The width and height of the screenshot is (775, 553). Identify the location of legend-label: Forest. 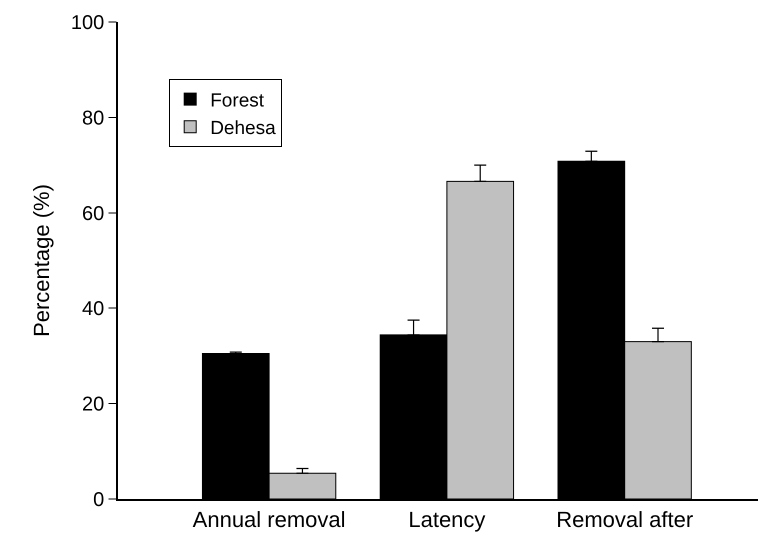
(237, 101).